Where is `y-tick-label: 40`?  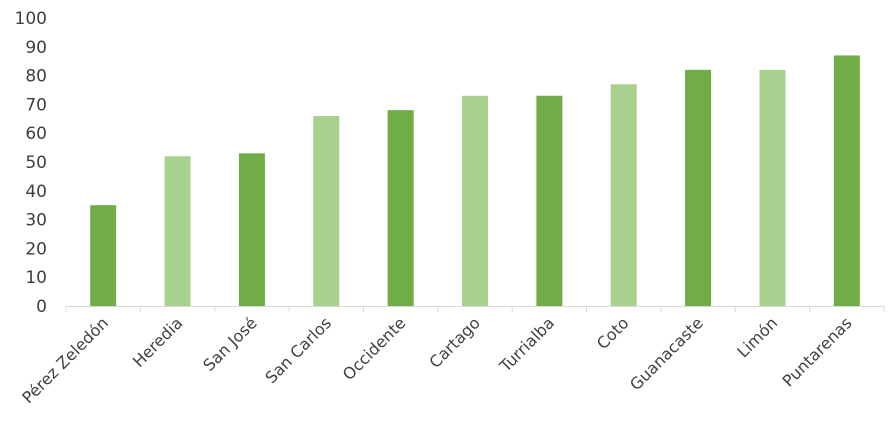
y-tick-label: 40 is located at coordinates (36, 192).